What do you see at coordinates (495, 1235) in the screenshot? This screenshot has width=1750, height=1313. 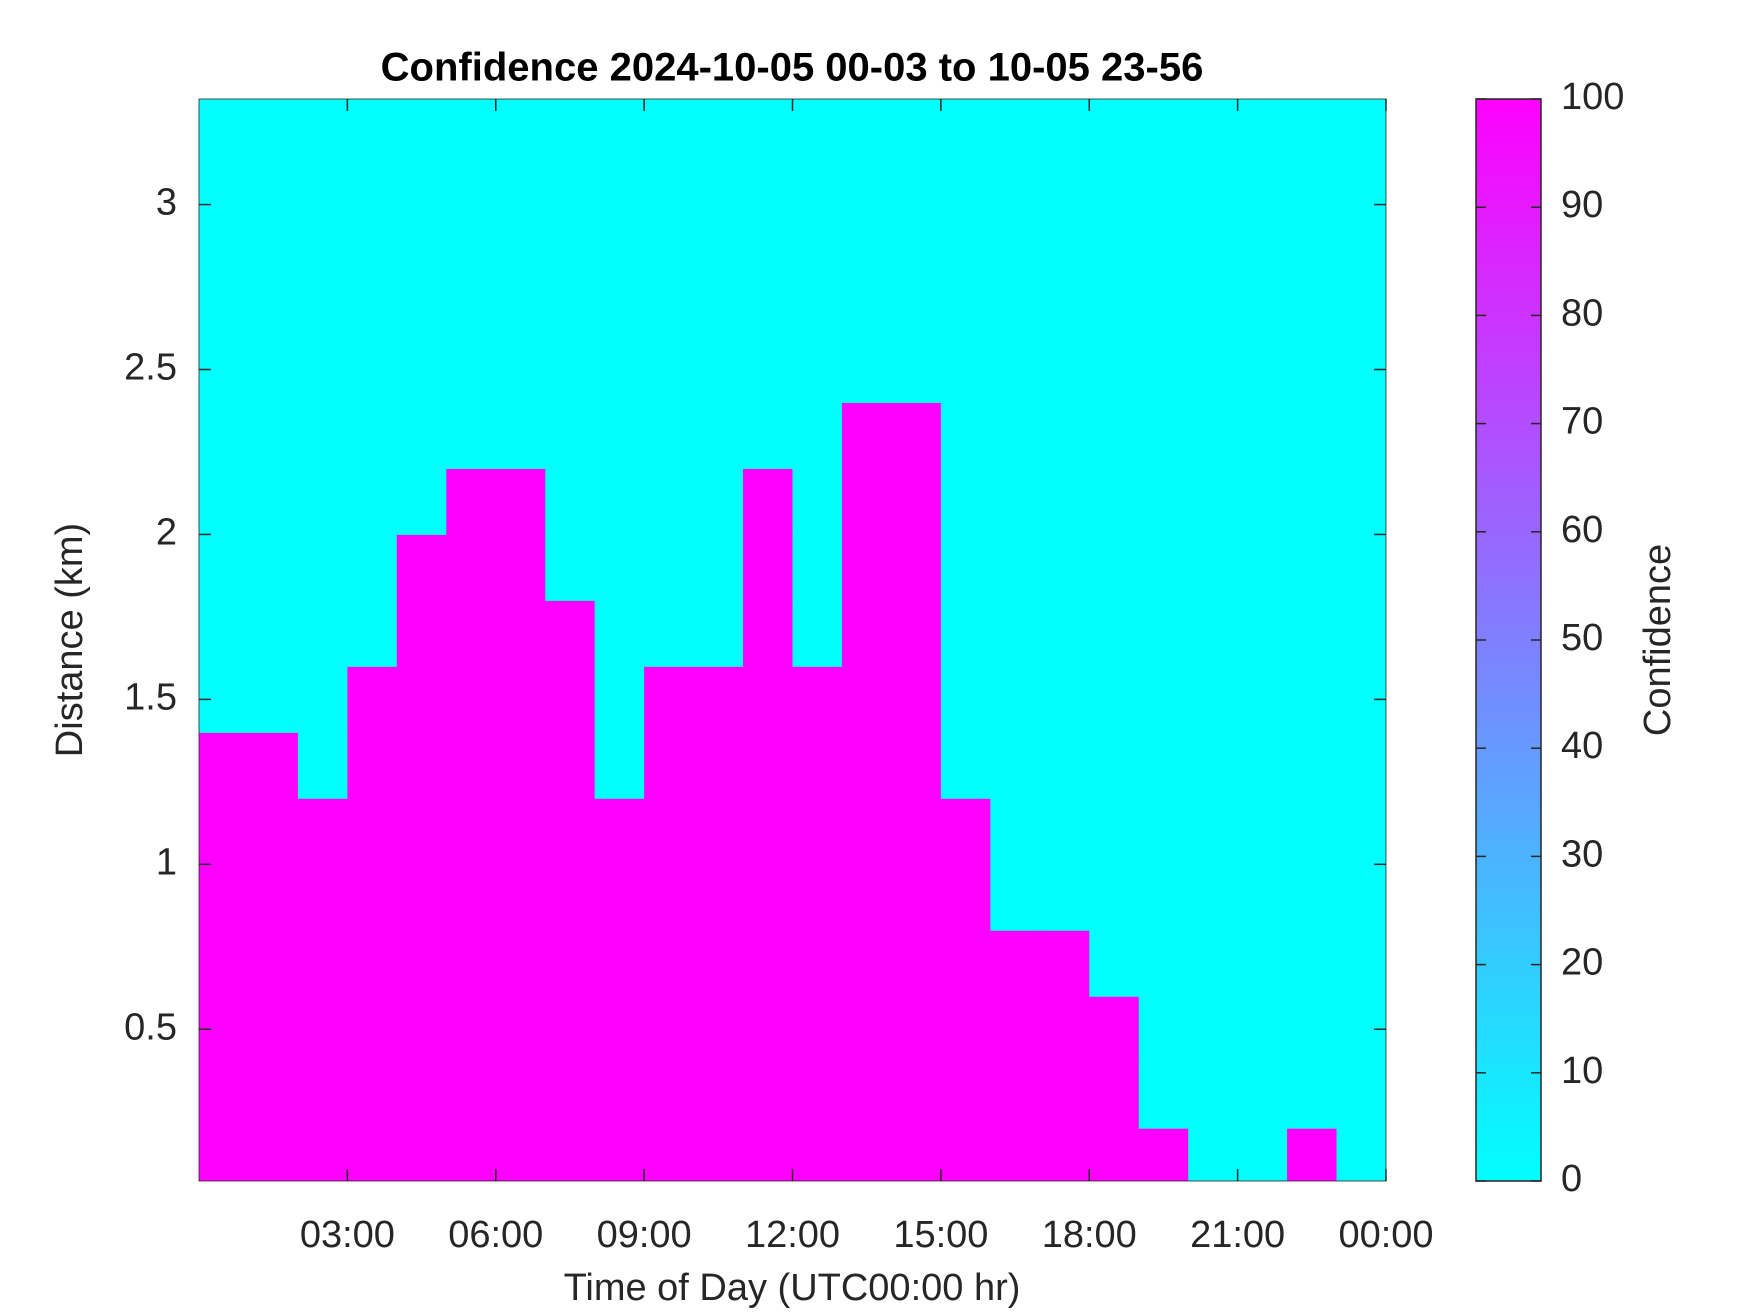 I see `x-tick-label: 06:00` at bounding box center [495, 1235].